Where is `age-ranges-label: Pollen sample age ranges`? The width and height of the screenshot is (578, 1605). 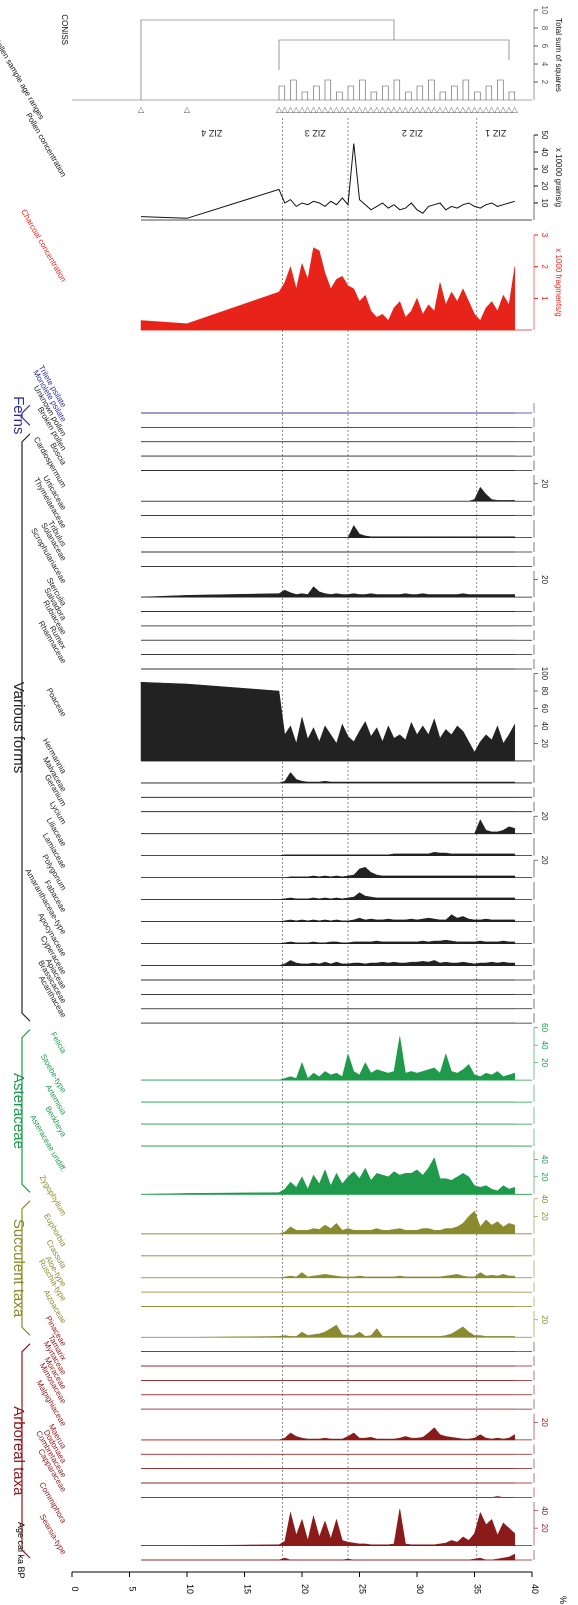
age-ranges-label: Pollen sample age ranges is located at coordinates (23, 78).